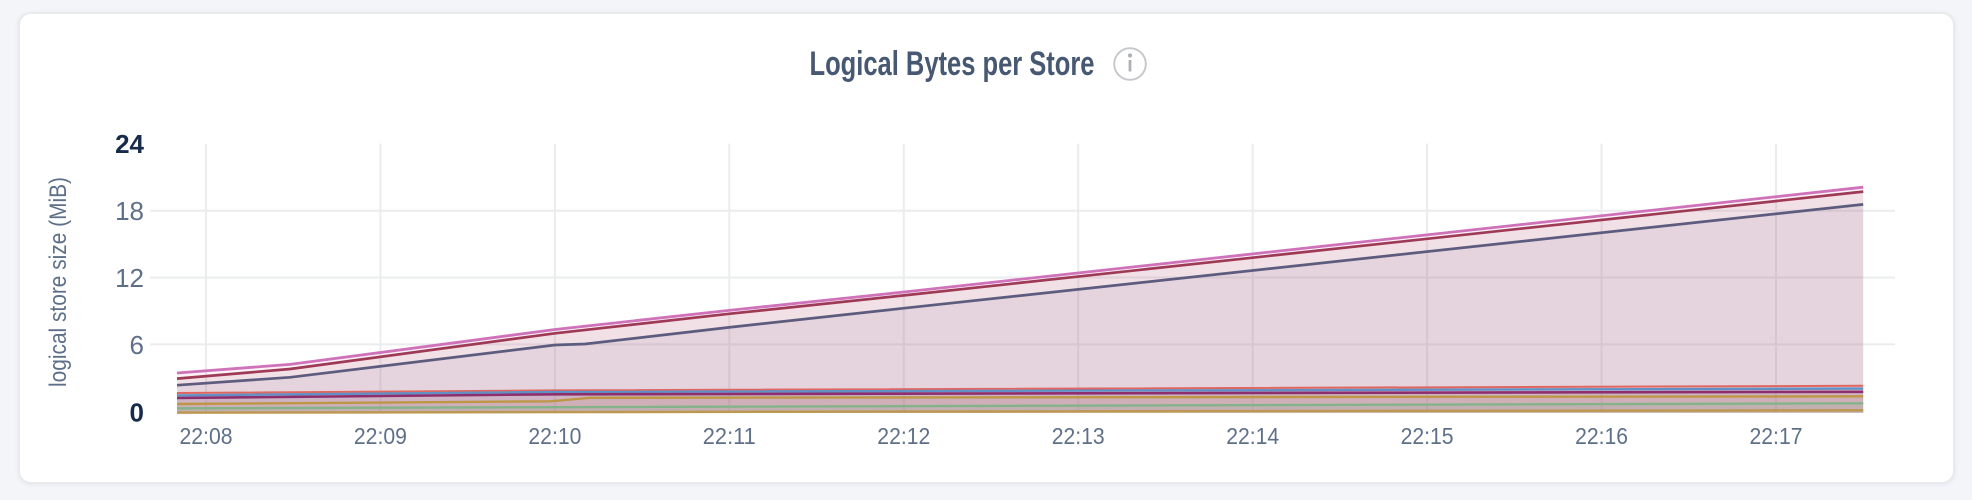 The width and height of the screenshot is (1972, 500). What do you see at coordinates (129, 278) in the screenshot?
I see `svg-text: 12` at bounding box center [129, 278].